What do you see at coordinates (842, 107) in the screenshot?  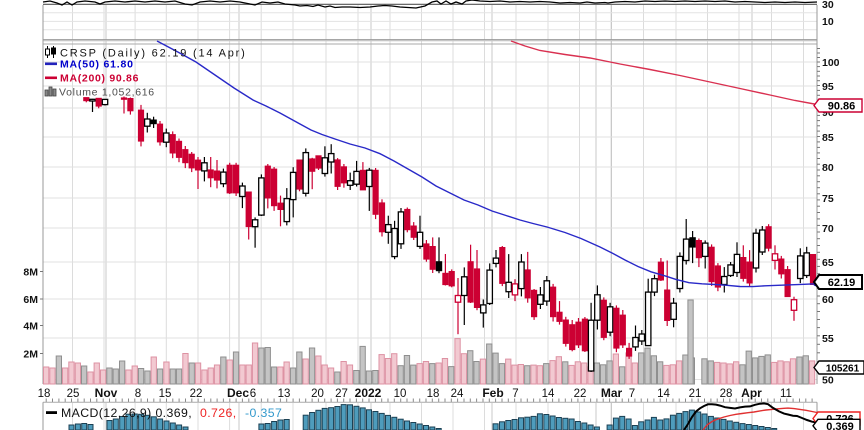 I see `svg-text: 90.86` at bounding box center [842, 107].